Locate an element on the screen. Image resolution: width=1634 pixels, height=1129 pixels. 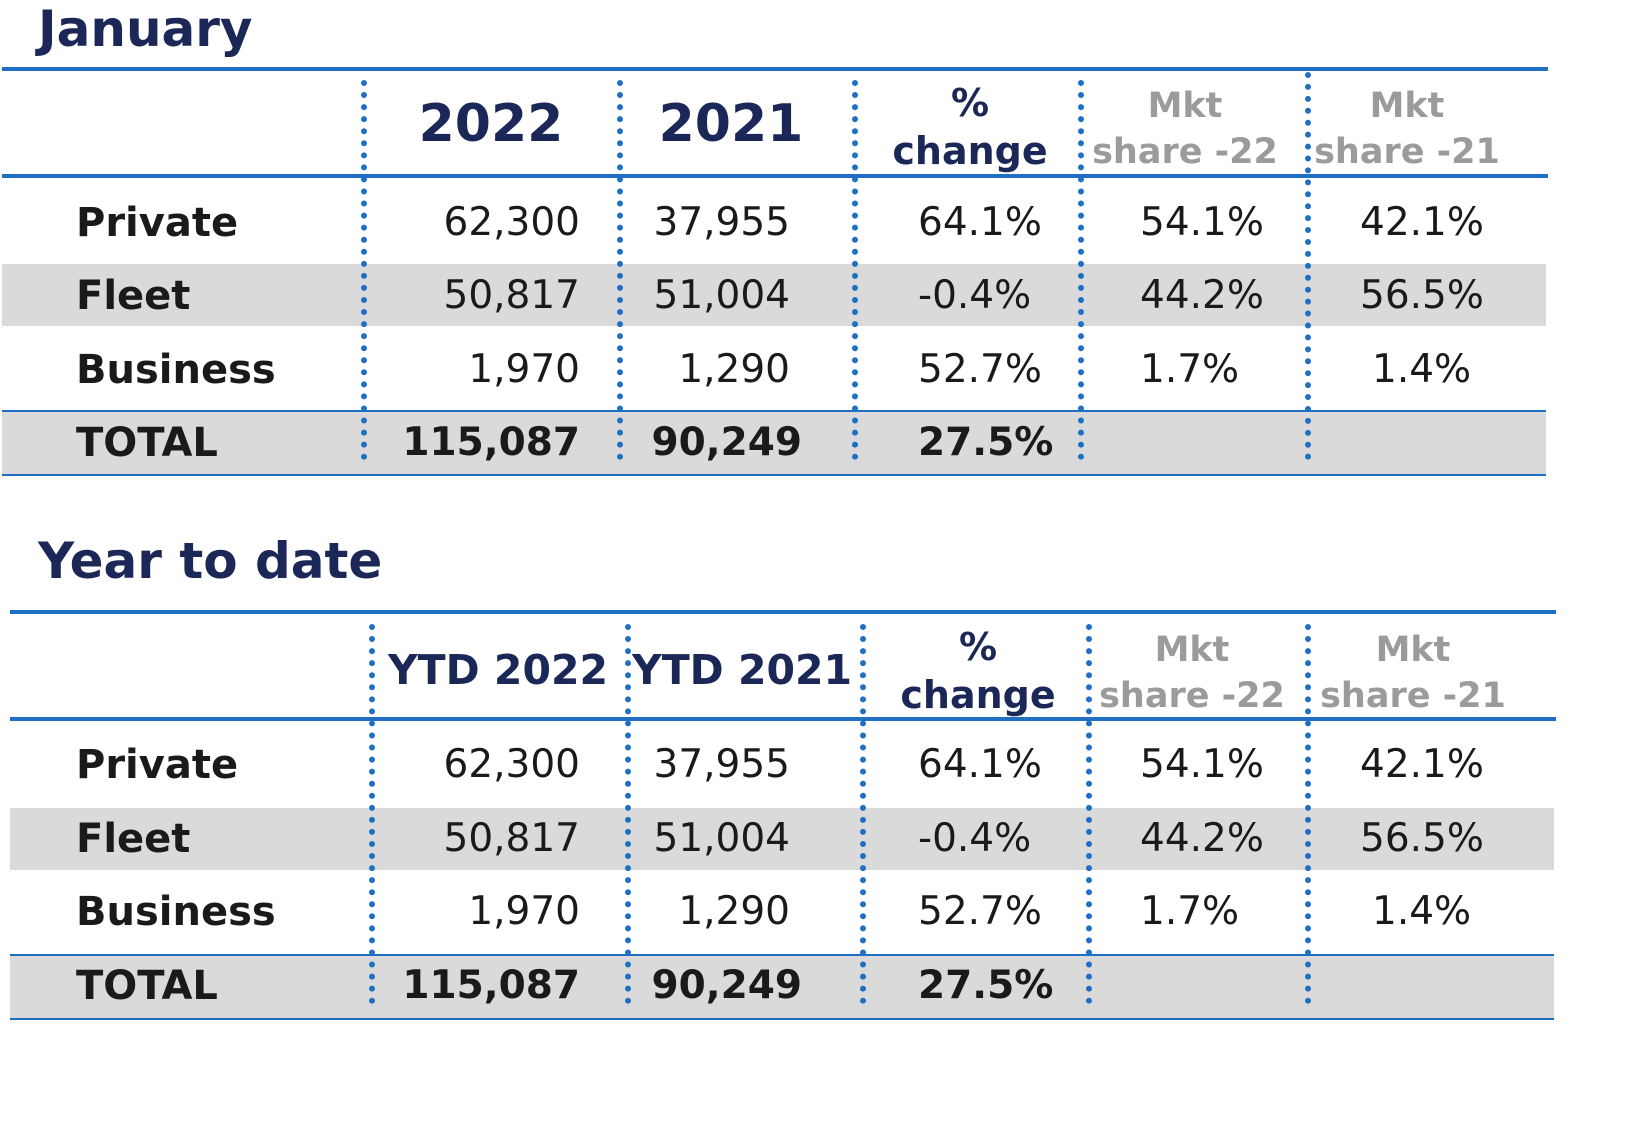
ytd-fleet-band is located at coordinates (782, 839).